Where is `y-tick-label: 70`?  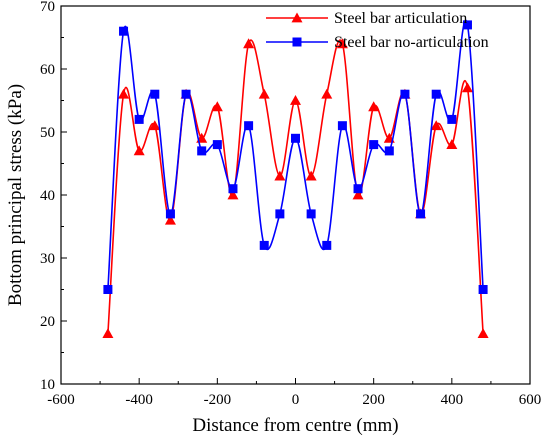 y-tick-label: 70 is located at coordinates (47, 7).